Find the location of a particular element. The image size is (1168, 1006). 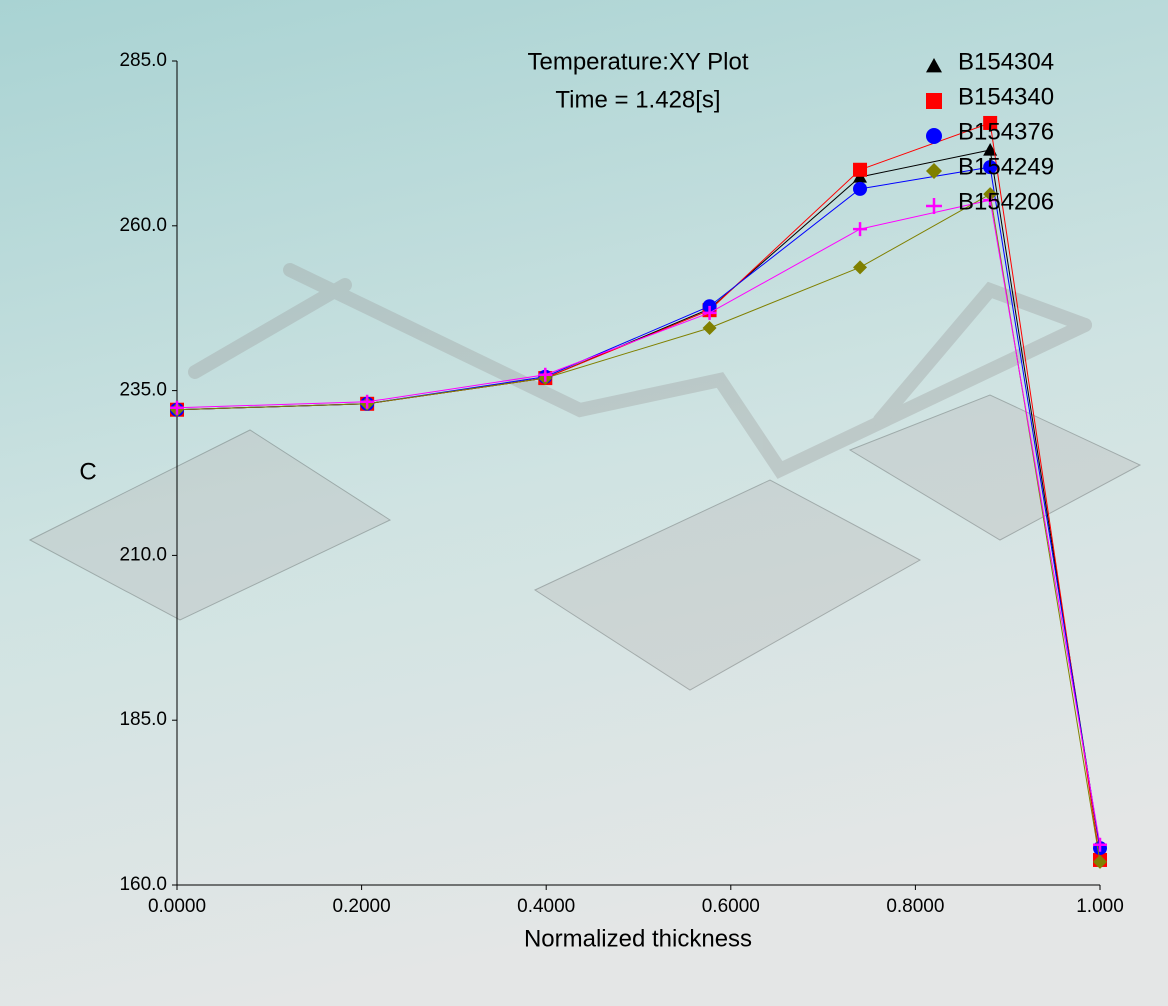

y-tick-label: 260.0 is located at coordinates (143, 225).